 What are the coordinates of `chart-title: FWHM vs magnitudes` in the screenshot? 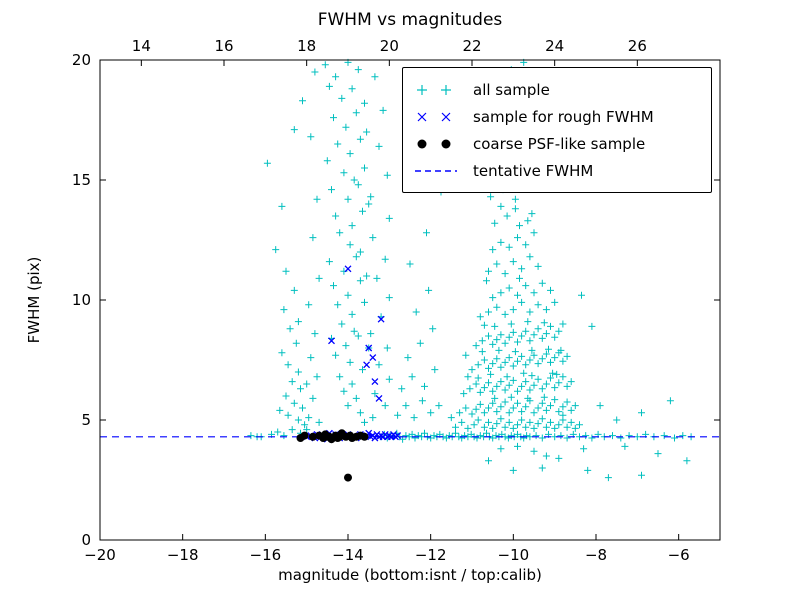 It's located at (410, 20).